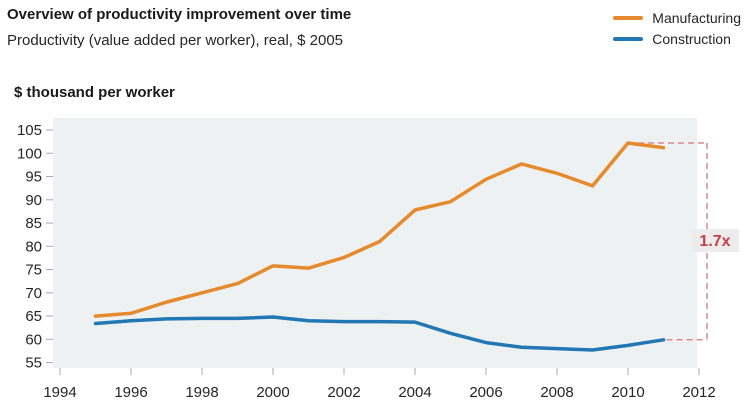 The image size is (749, 420). I want to click on y-tick-label: 90, so click(33, 200).